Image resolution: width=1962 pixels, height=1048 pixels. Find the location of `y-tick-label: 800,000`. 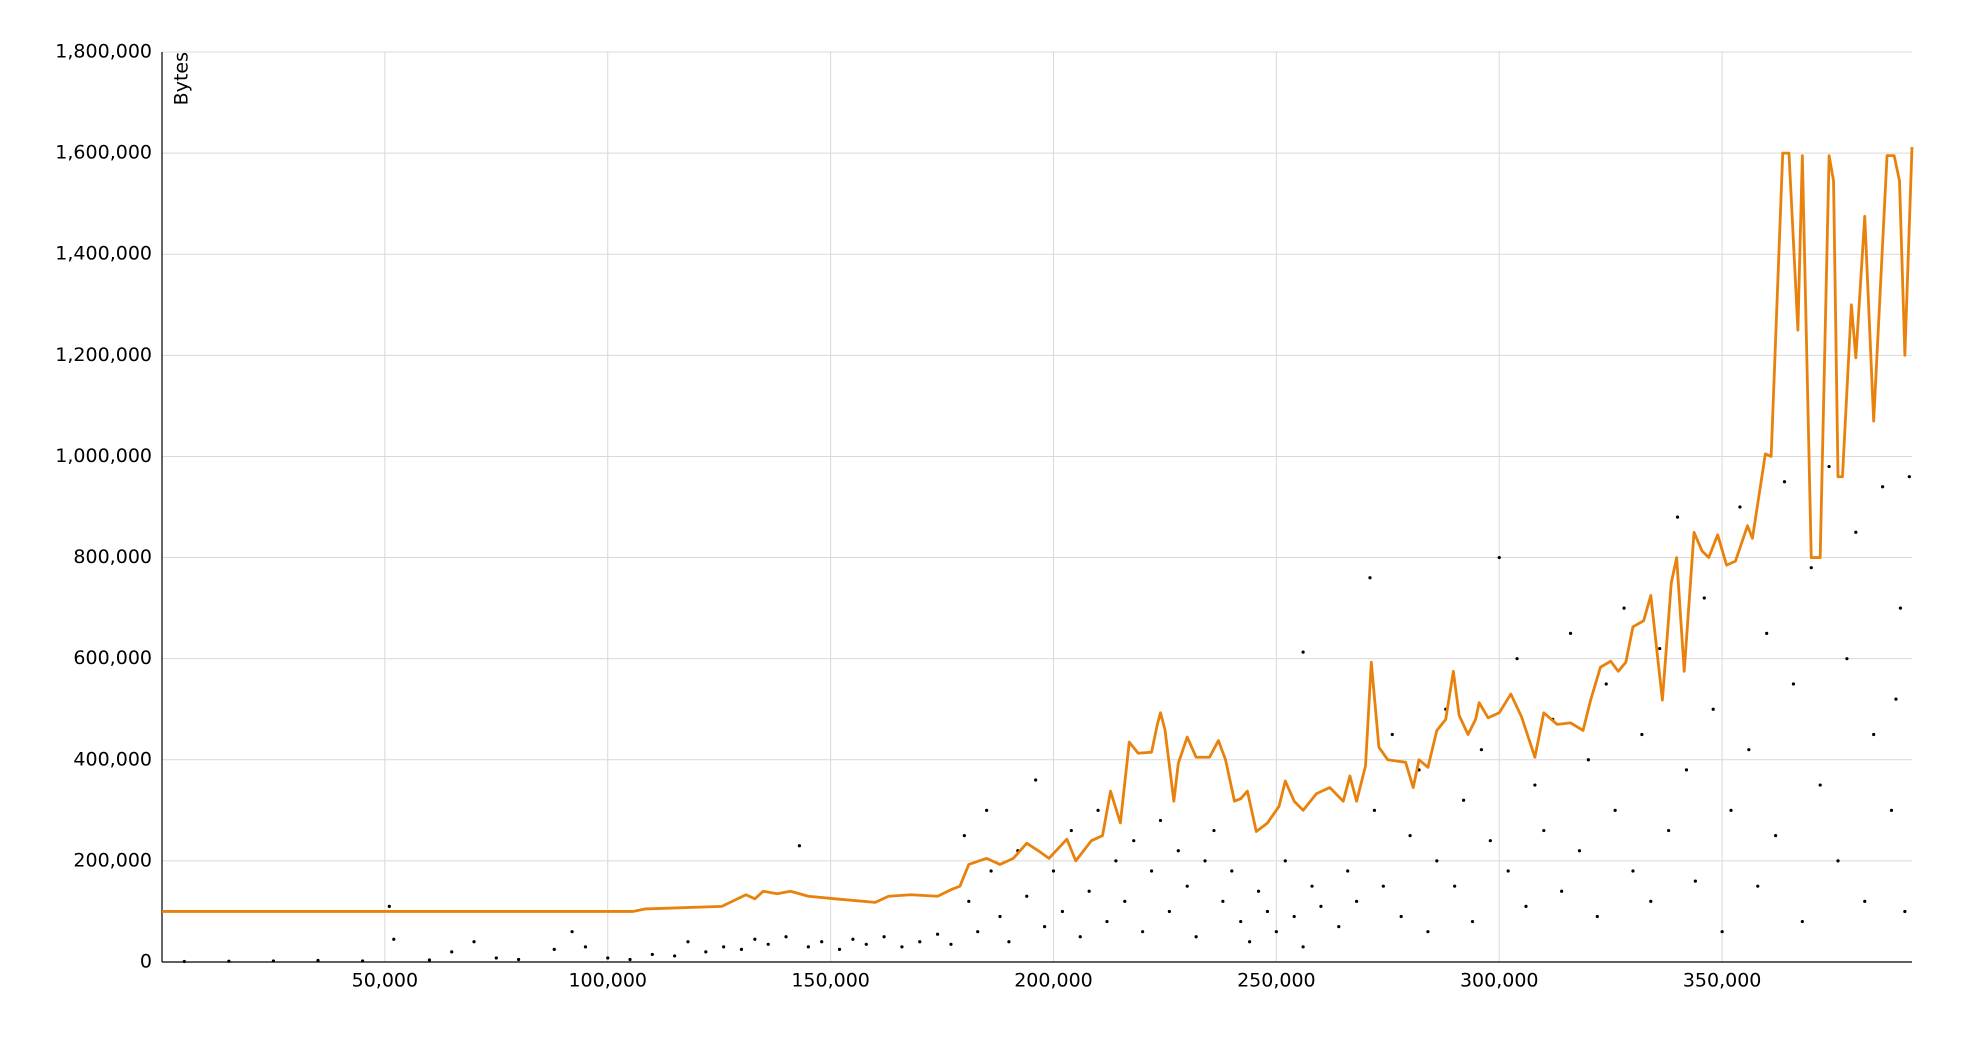

y-tick-label: 800,000 is located at coordinates (112, 557).